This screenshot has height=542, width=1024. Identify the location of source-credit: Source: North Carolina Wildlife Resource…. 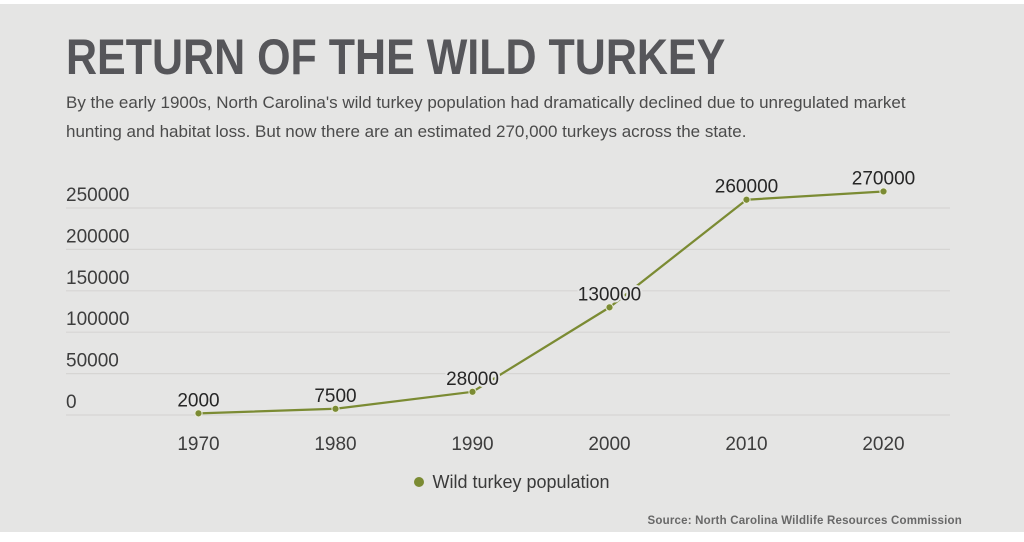
(804, 521).